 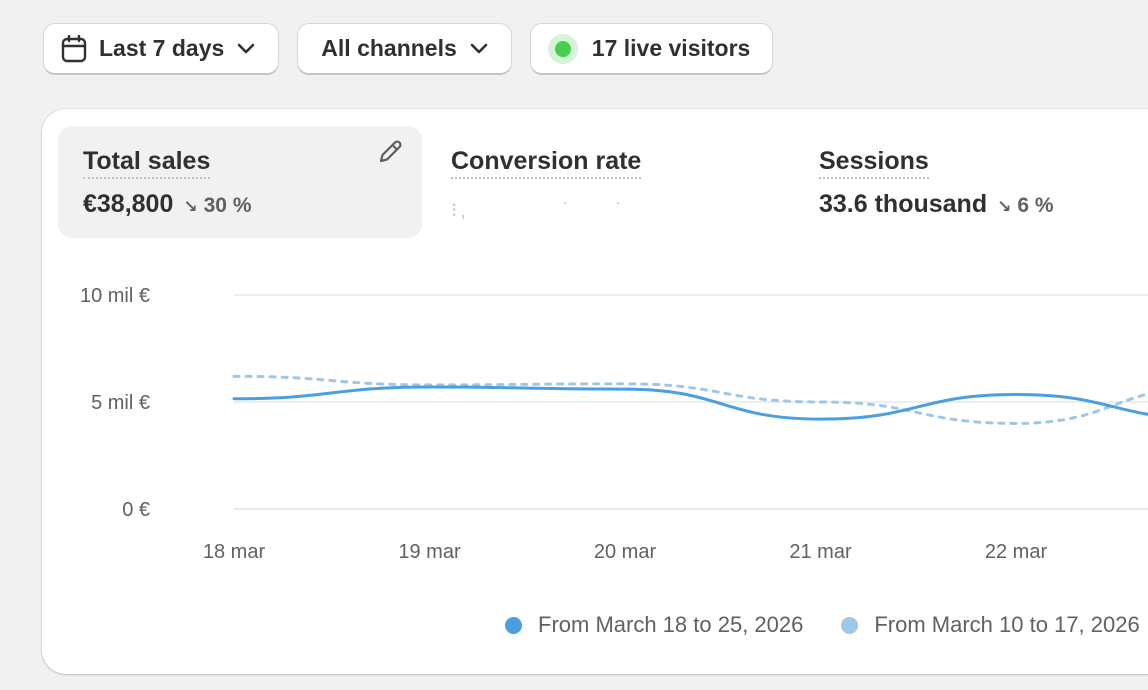 I want to click on legend-item-current: From March 18 to 25, 2026, so click(x=654, y=625).